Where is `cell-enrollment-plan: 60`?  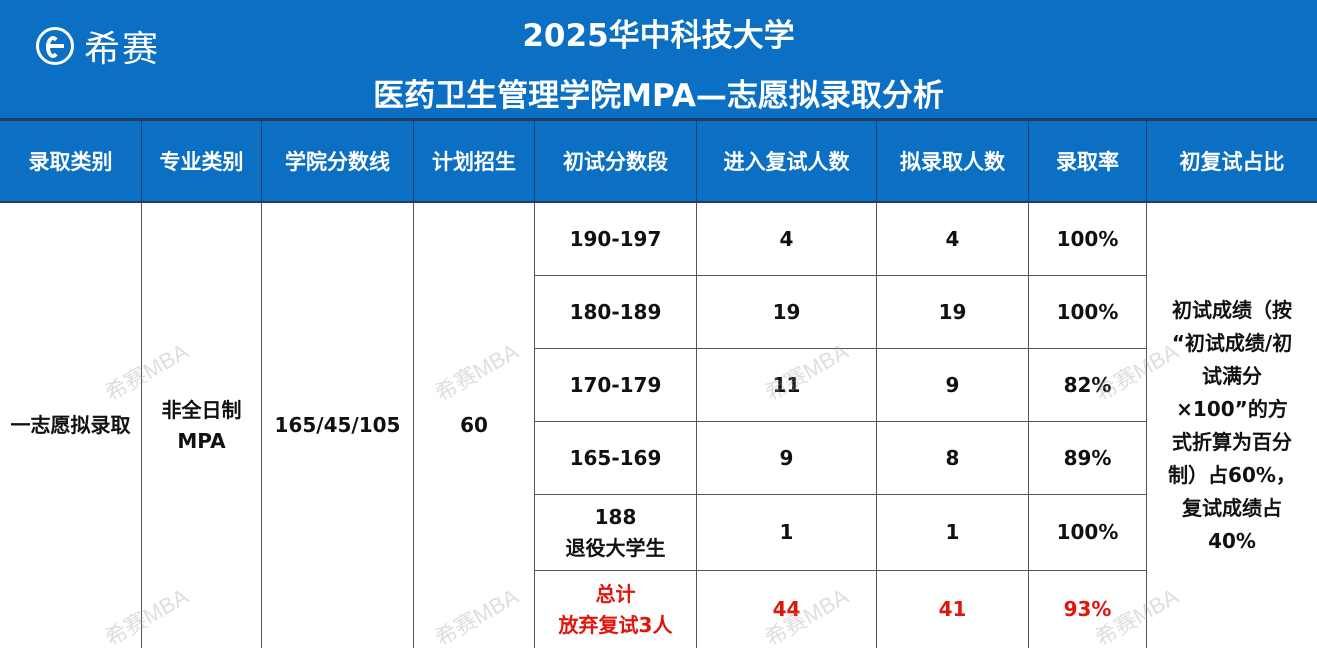
cell-enrollment-plan: 60 is located at coordinates (474, 425).